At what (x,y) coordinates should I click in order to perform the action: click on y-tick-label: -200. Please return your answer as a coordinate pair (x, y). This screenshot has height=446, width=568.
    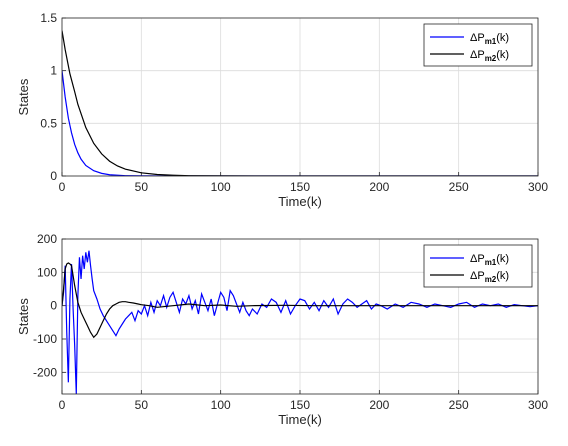
    Looking at the image, I should click on (45, 372).